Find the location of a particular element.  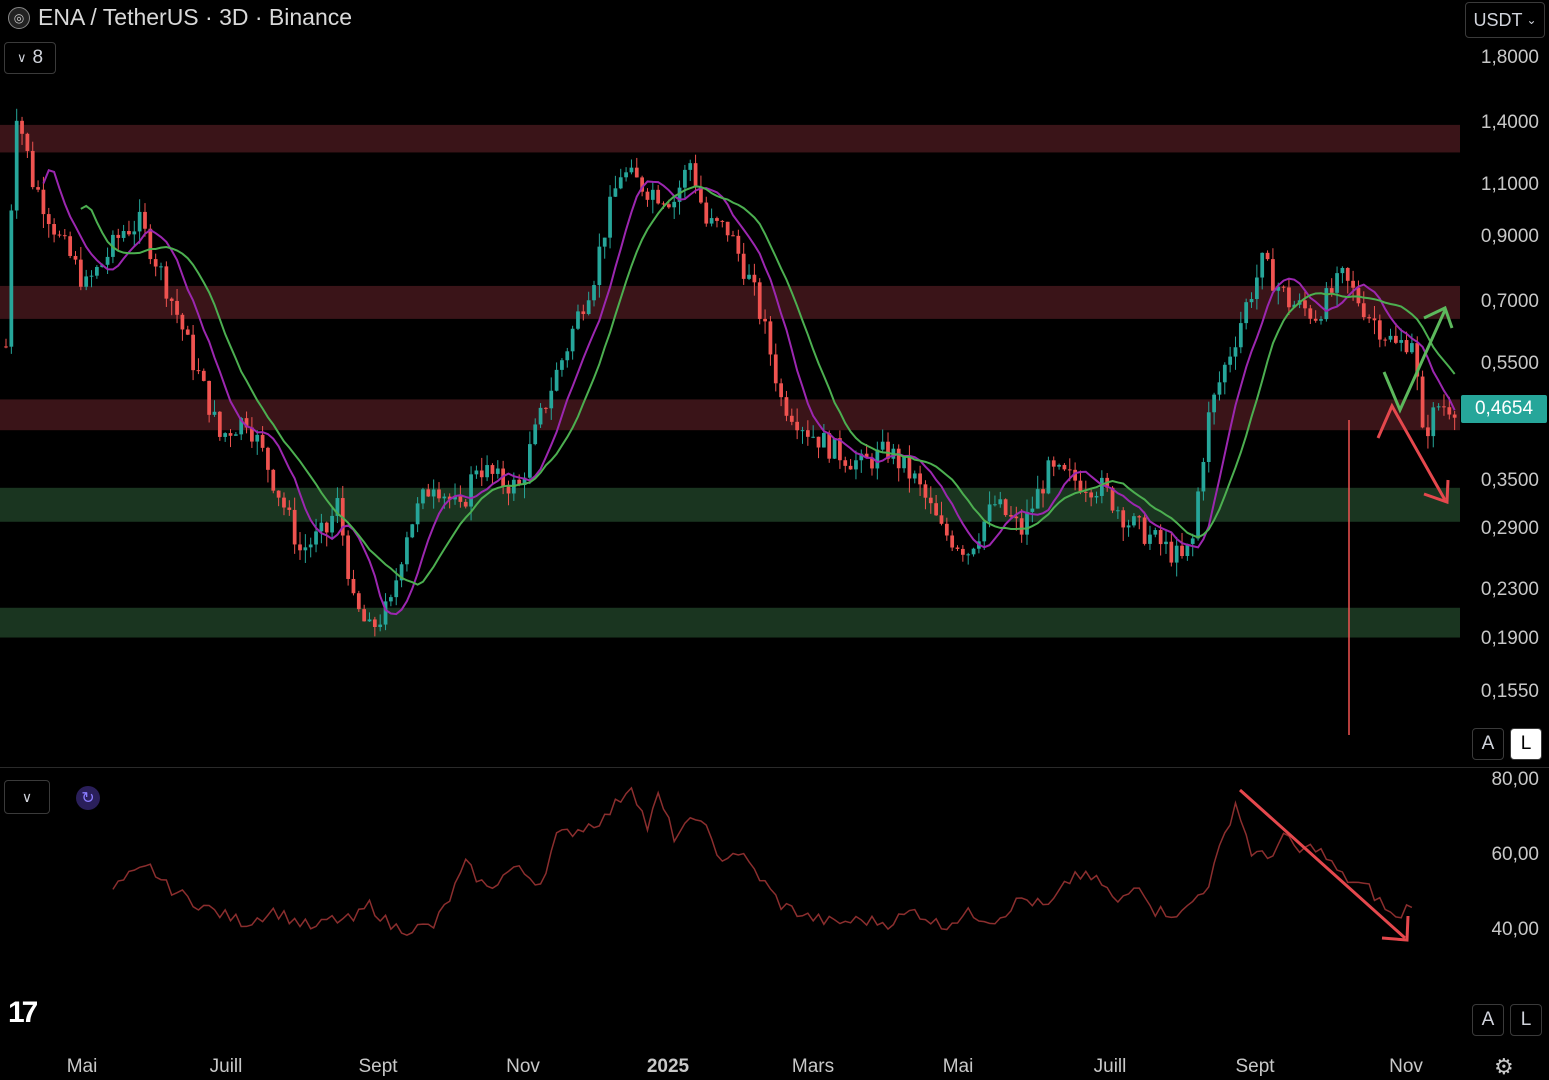

price-axis-label: 0,2300 is located at coordinates (1509, 589).